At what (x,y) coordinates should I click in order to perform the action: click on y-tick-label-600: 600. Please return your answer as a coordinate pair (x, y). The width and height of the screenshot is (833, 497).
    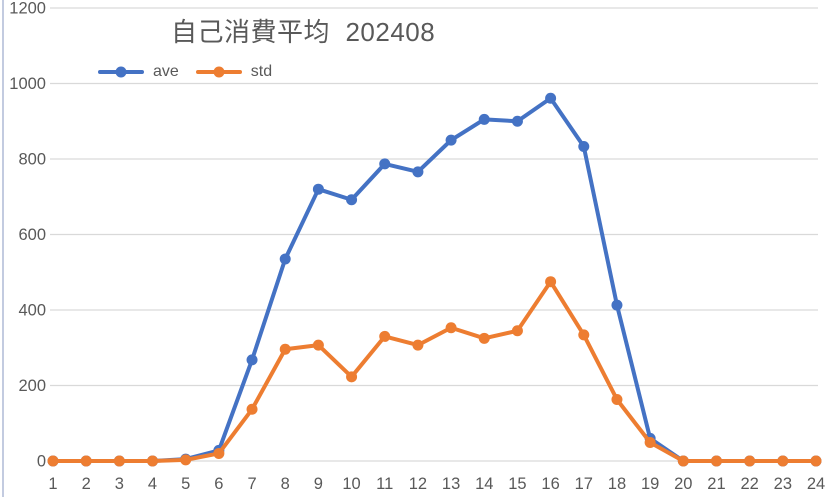
    Looking at the image, I should click on (32, 235).